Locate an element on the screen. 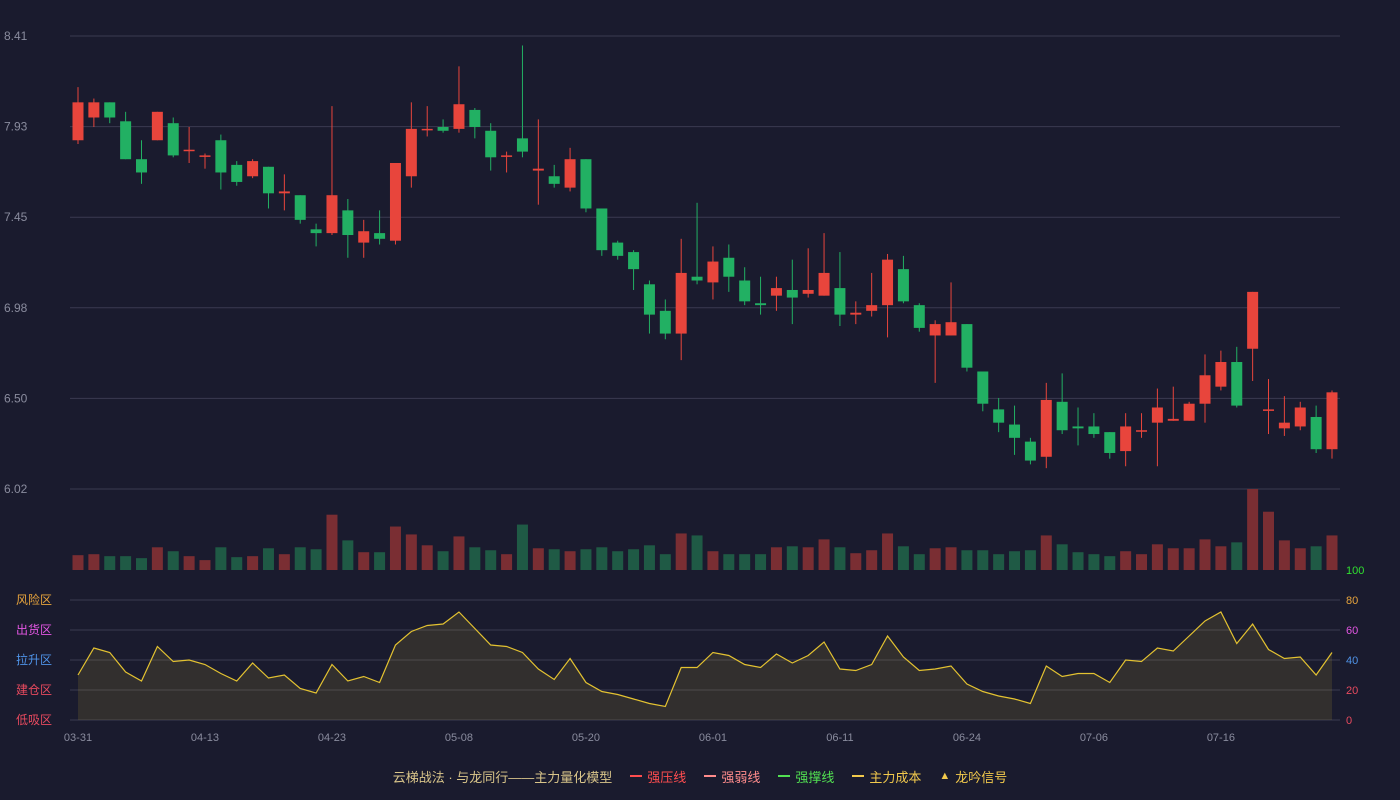  indicator-tick-label: 80 is located at coordinates (1352, 601).